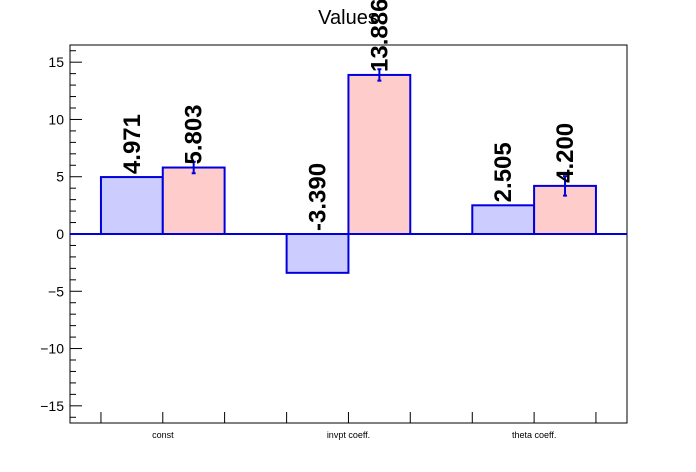 The width and height of the screenshot is (696, 472). What do you see at coordinates (348, 18) in the screenshot?
I see `chart-title: Values` at bounding box center [348, 18].